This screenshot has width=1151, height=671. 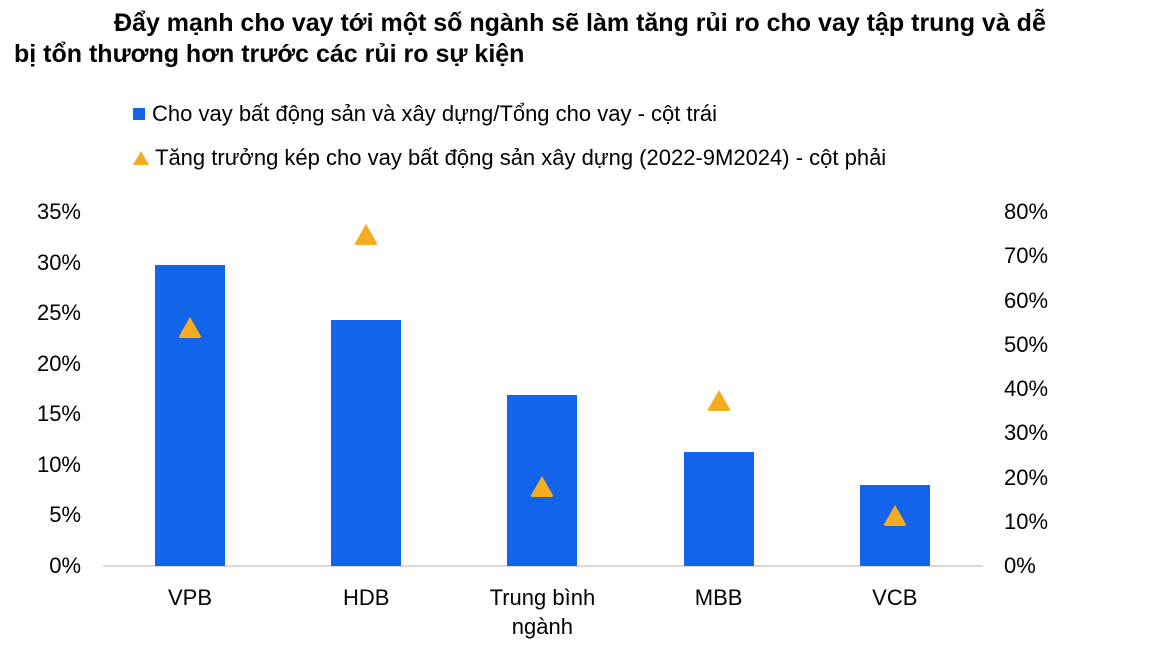 What do you see at coordinates (366, 443) in the screenshot?
I see `bar-HDB` at bounding box center [366, 443].